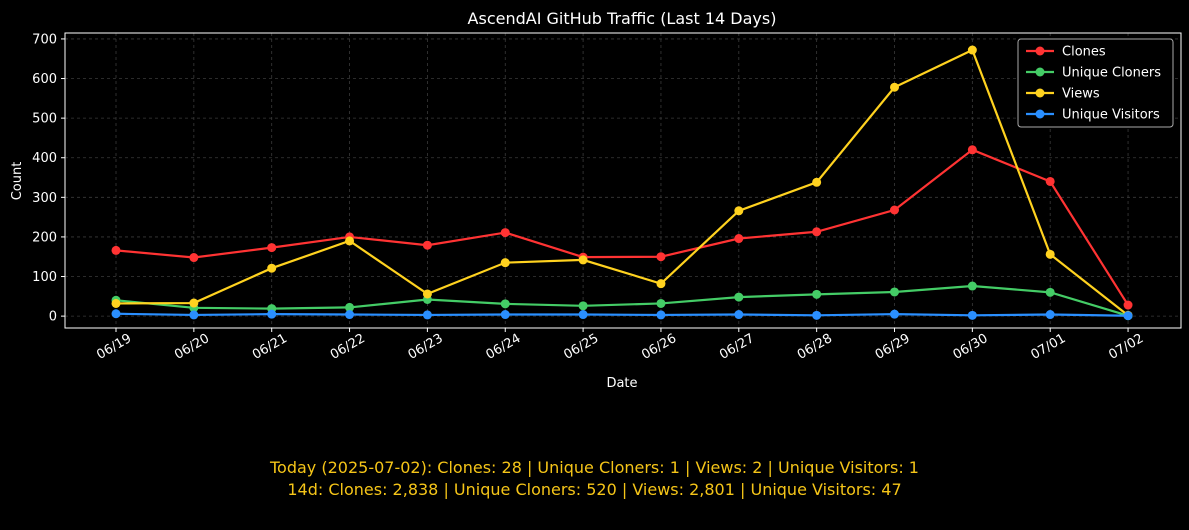 This screenshot has height=530, width=1189. I want to click on x-tick-label: 06/30, so click(971, 347).